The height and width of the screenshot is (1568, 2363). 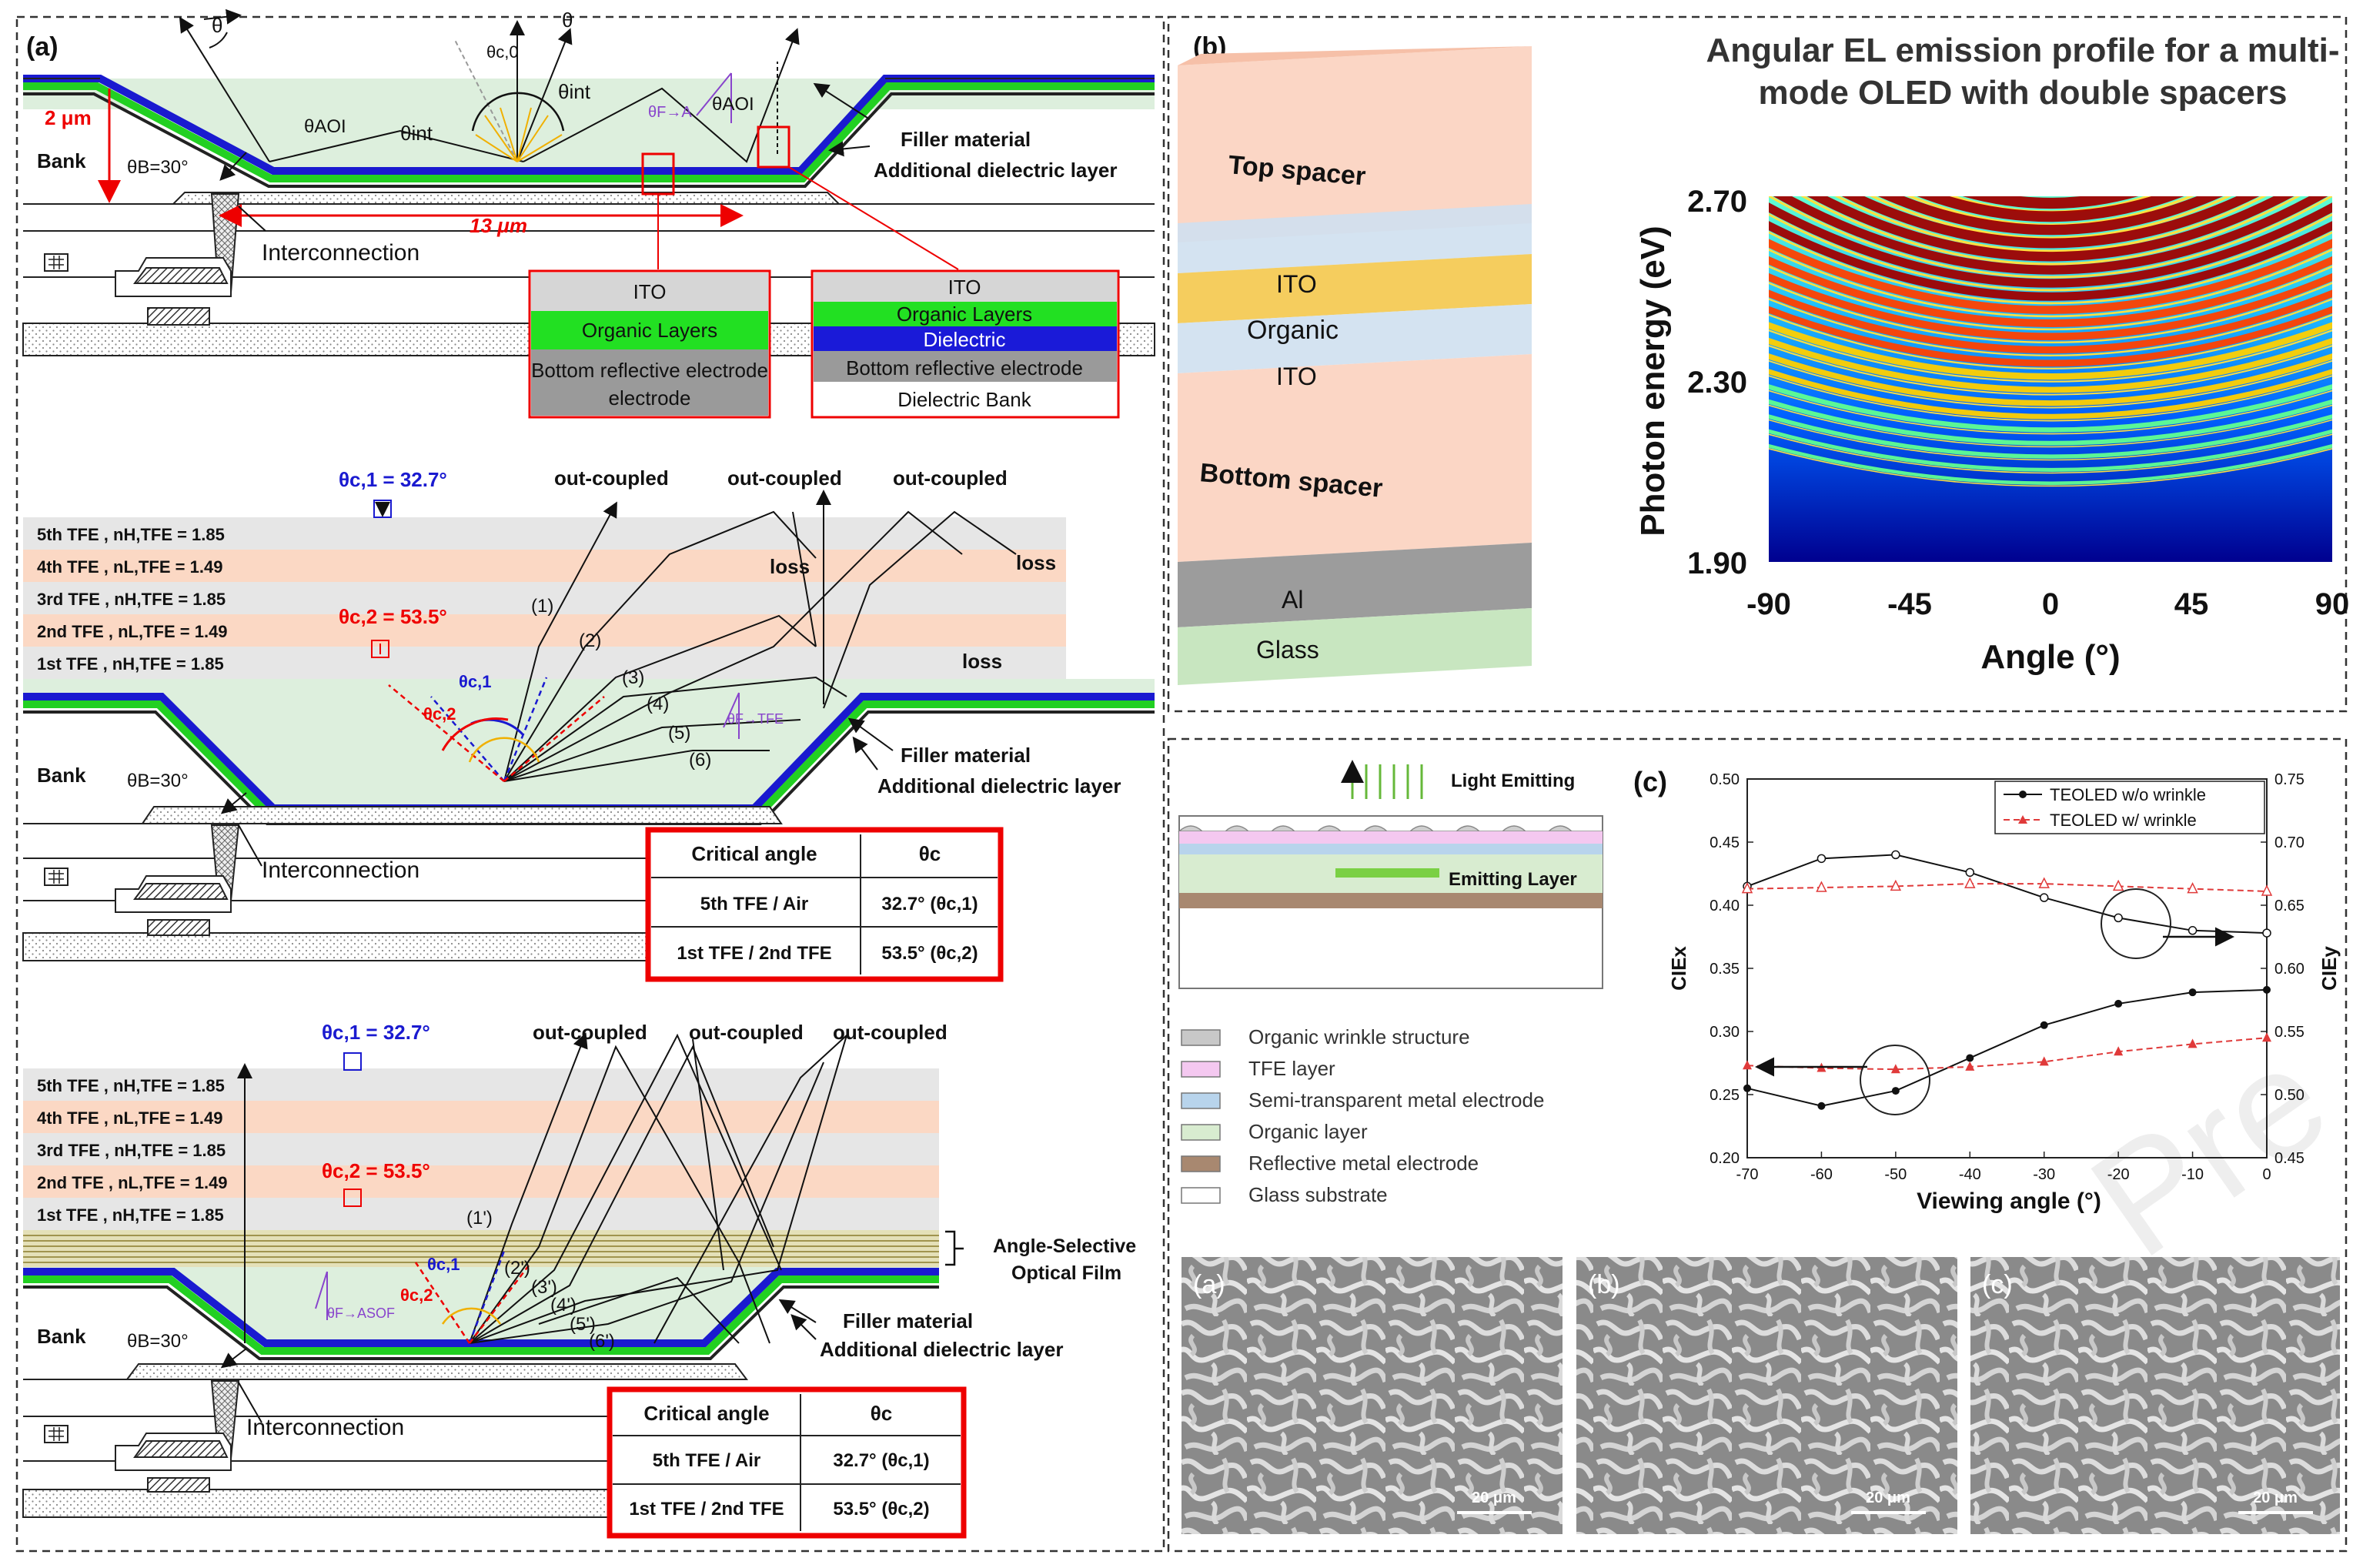 What do you see at coordinates (2289, 906) in the screenshot?
I see `cie-ytick-right-label: 0.65` at bounding box center [2289, 906].